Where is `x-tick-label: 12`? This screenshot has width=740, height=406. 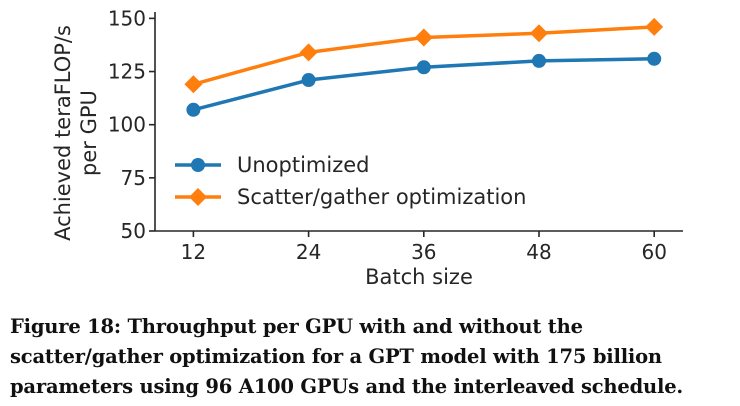 x-tick-label: 12 is located at coordinates (193, 252).